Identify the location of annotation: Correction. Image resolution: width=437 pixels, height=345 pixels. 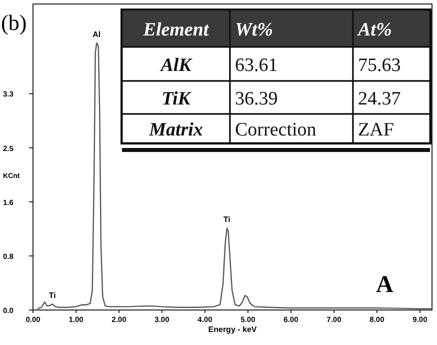
(276, 130).